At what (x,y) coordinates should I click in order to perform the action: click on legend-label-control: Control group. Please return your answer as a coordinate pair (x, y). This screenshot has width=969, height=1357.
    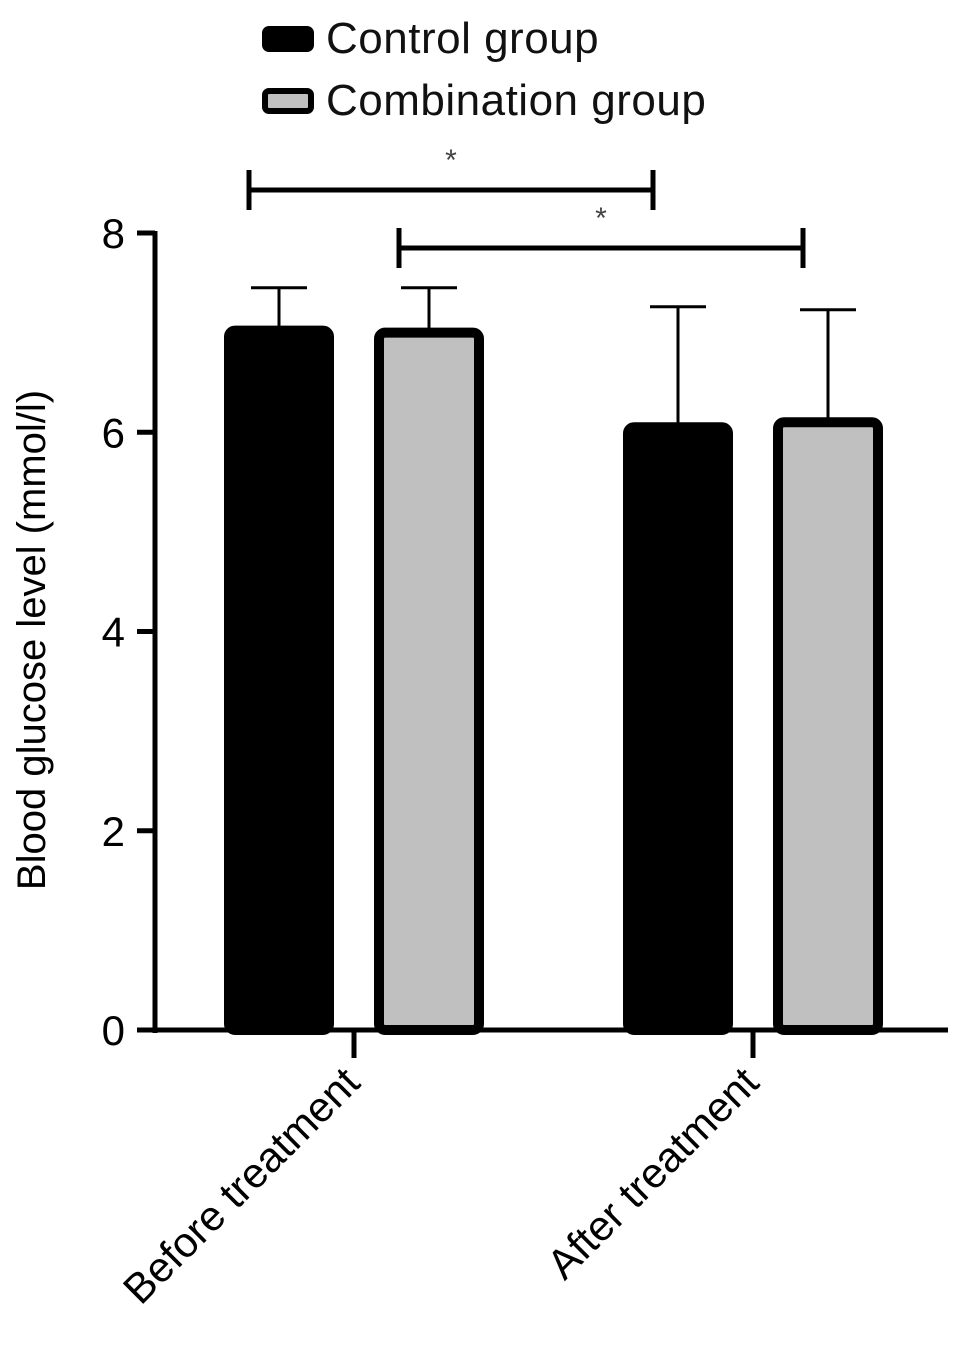
    Looking at the image, I should click on (463, 38).